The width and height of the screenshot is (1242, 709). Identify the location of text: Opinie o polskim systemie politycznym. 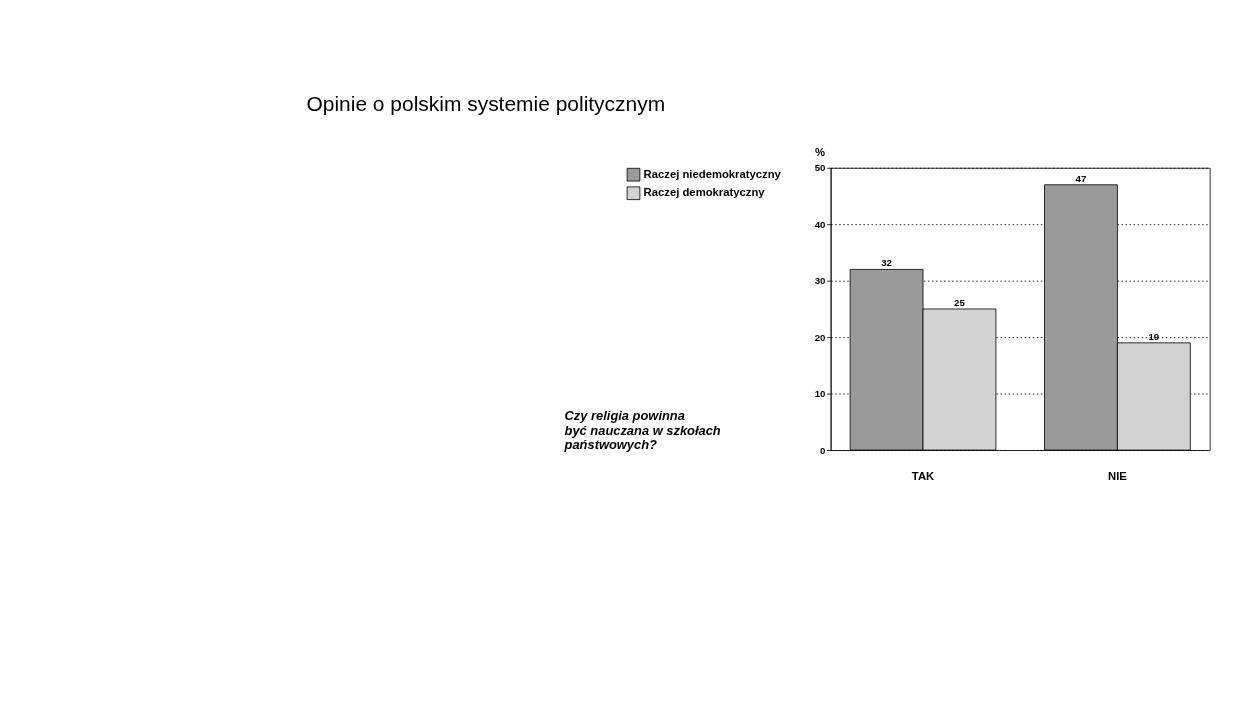
(486, 103).